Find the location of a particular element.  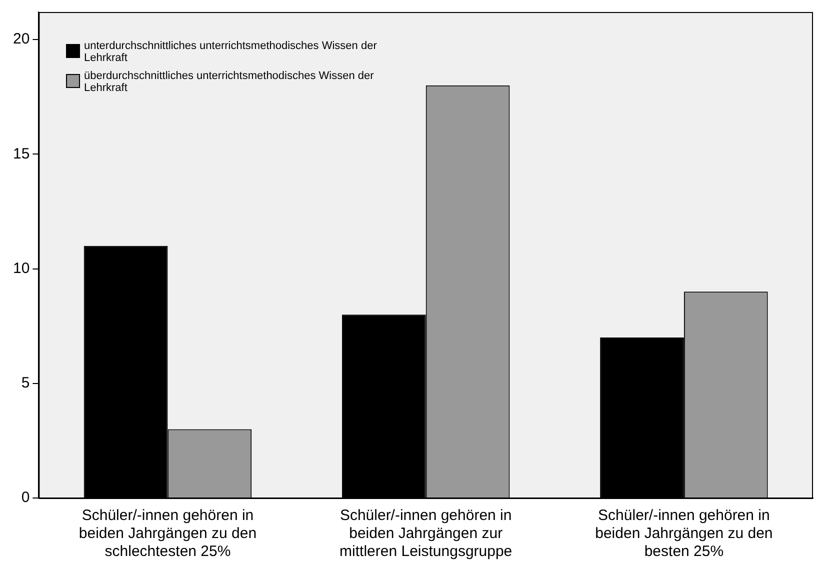

y-tick-label: 15 is located at coordinates (21, 153).